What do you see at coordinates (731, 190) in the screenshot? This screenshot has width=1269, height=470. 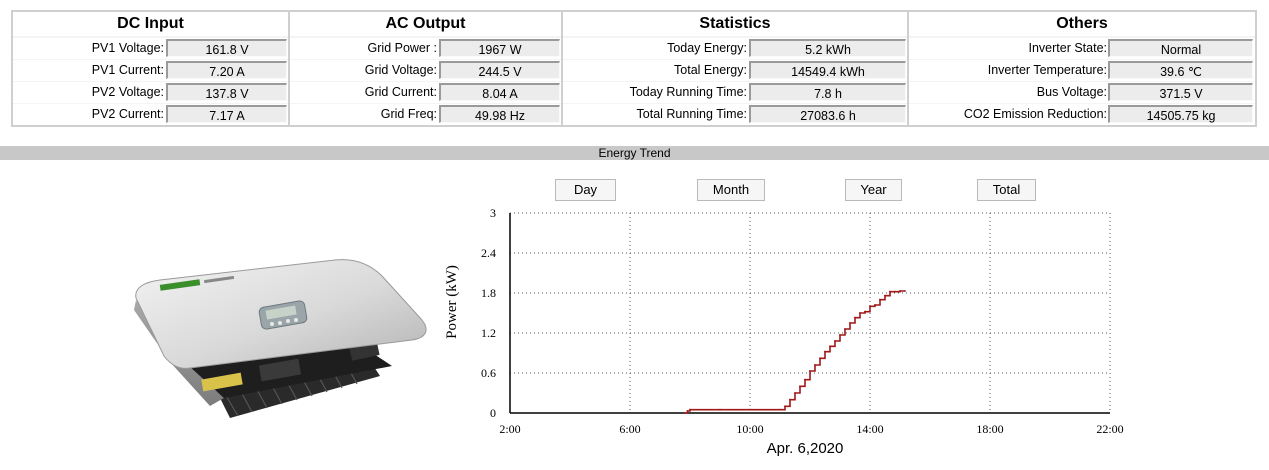 I see `month-button: Month` at bounding box center [731, 190].